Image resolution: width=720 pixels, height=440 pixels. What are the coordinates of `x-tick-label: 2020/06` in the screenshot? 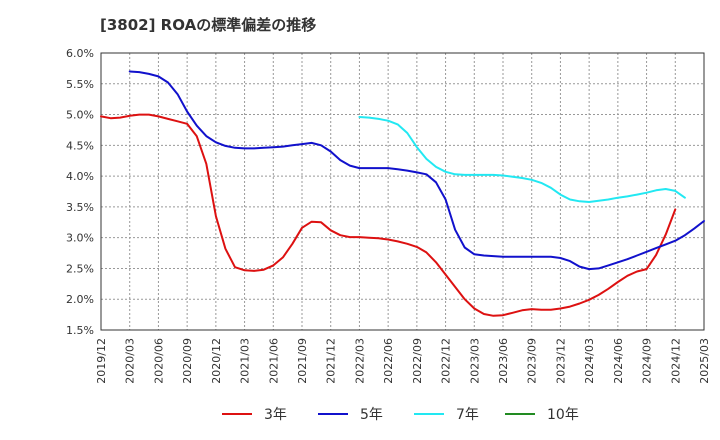 It's located at (158, 361).